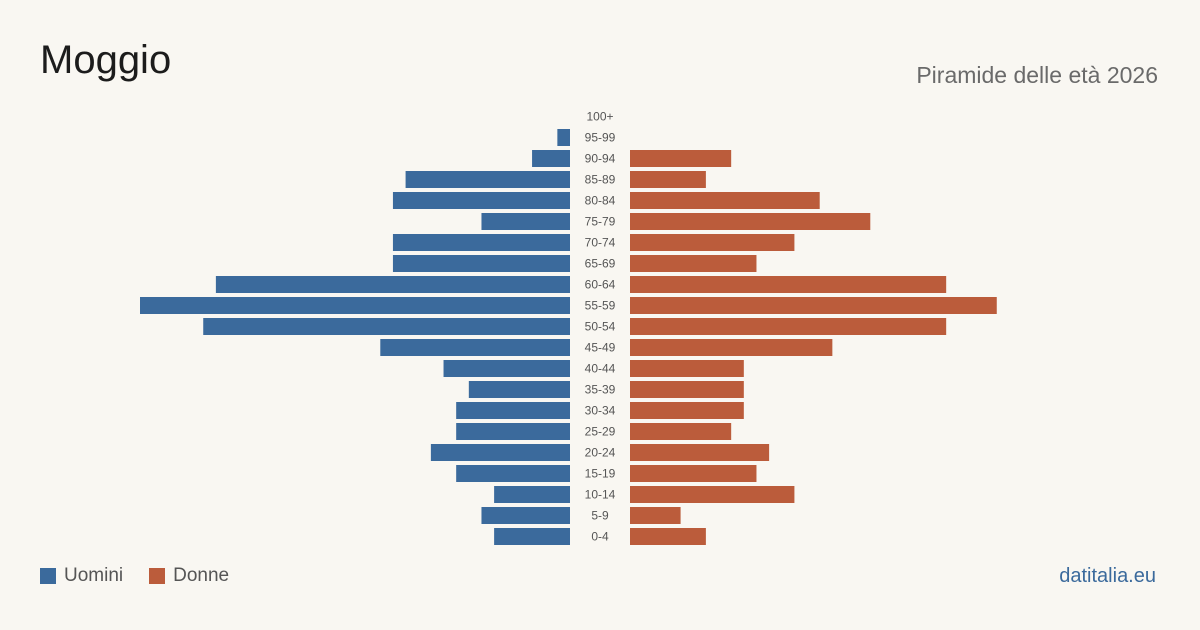 Image resolution: width=1200 pixels, height=630 pixels. Describe the element at coordinates (94, 575) in the screenshot. I see `legend-label-men: Uomini` at that location.